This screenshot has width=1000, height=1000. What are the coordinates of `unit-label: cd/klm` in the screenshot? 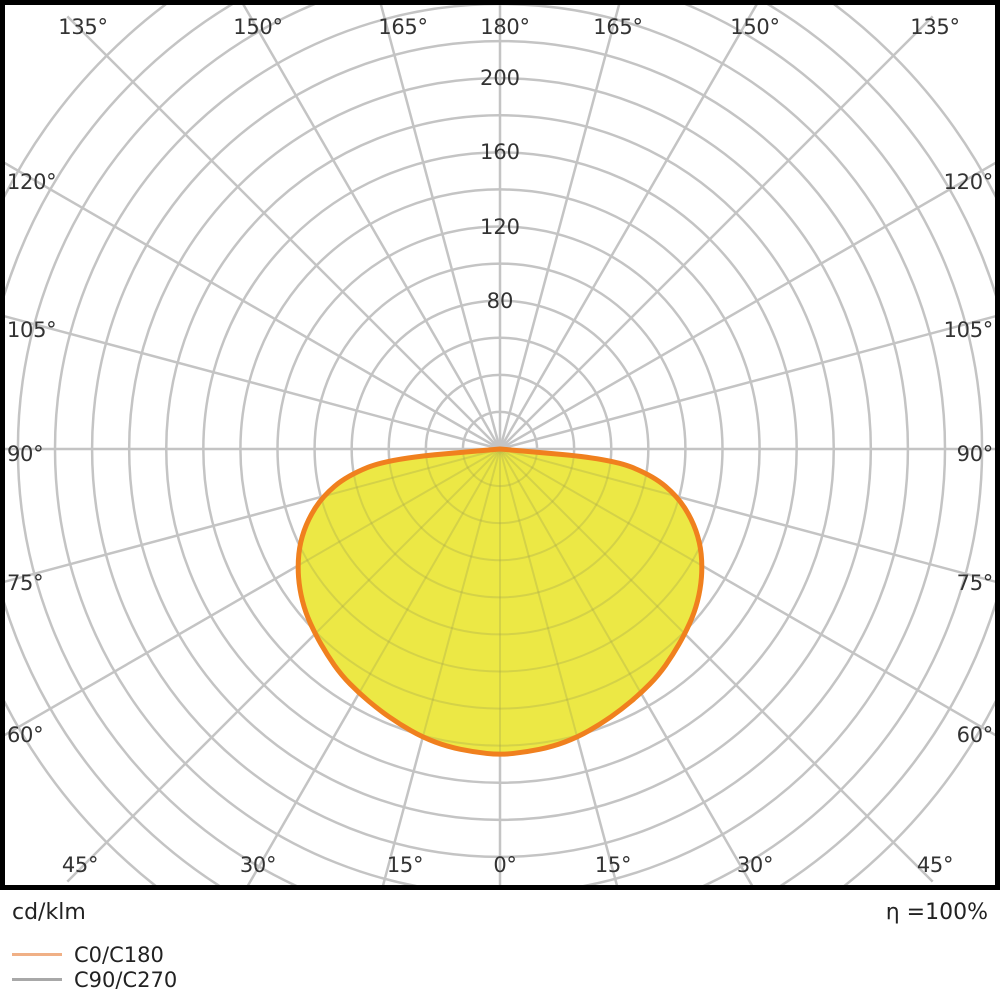 It's located at (49, 912).